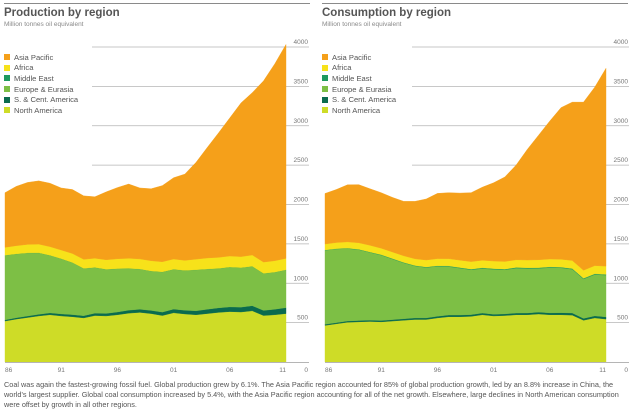 Image resolution: width=640 pixels, height=414 pixels. What do you see at coordinates (145, 336) in the screenshot?
I see `area-north-america` at bounding box center [145, 336].